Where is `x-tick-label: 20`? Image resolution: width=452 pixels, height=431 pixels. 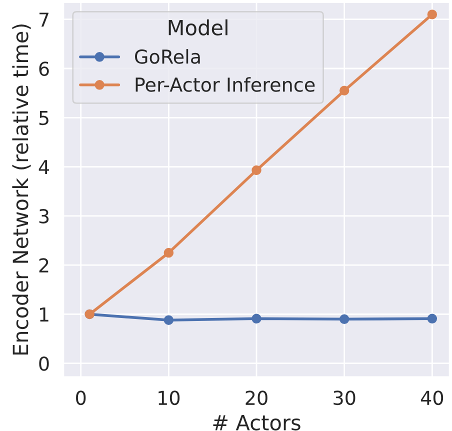
x-tick-label: 20 is located at coordinates (257, 398).